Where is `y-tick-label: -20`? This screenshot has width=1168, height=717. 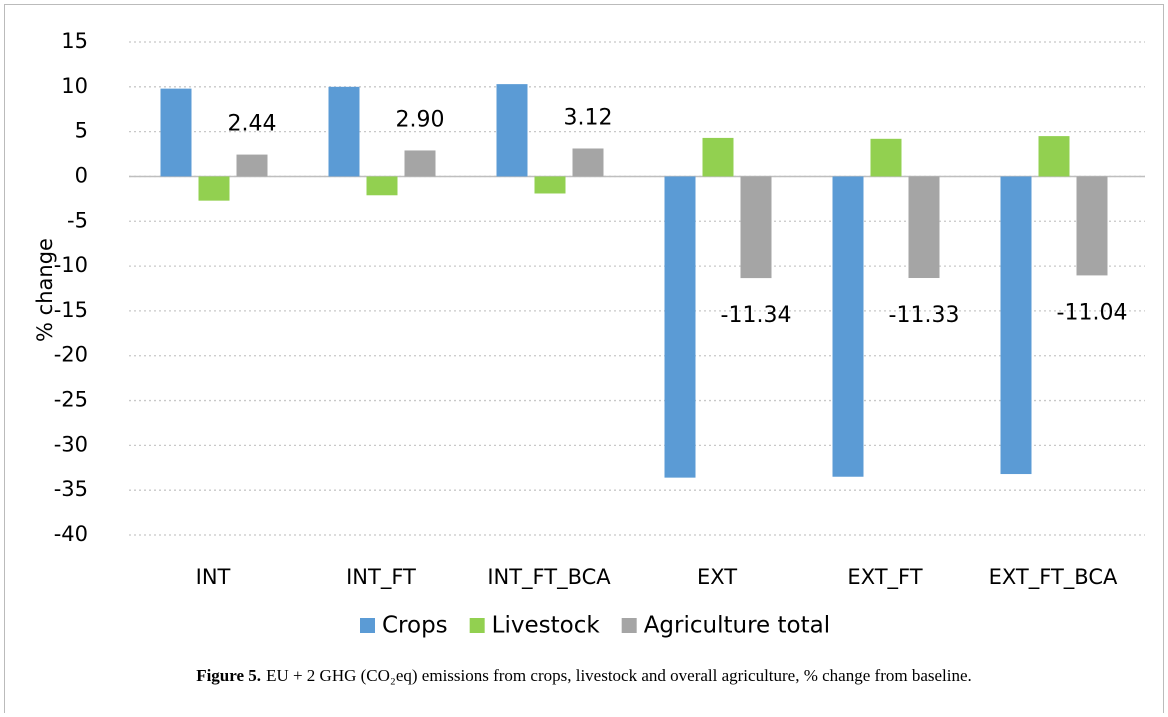 y-tick-label: -20 is located at coordinates (71, 355).